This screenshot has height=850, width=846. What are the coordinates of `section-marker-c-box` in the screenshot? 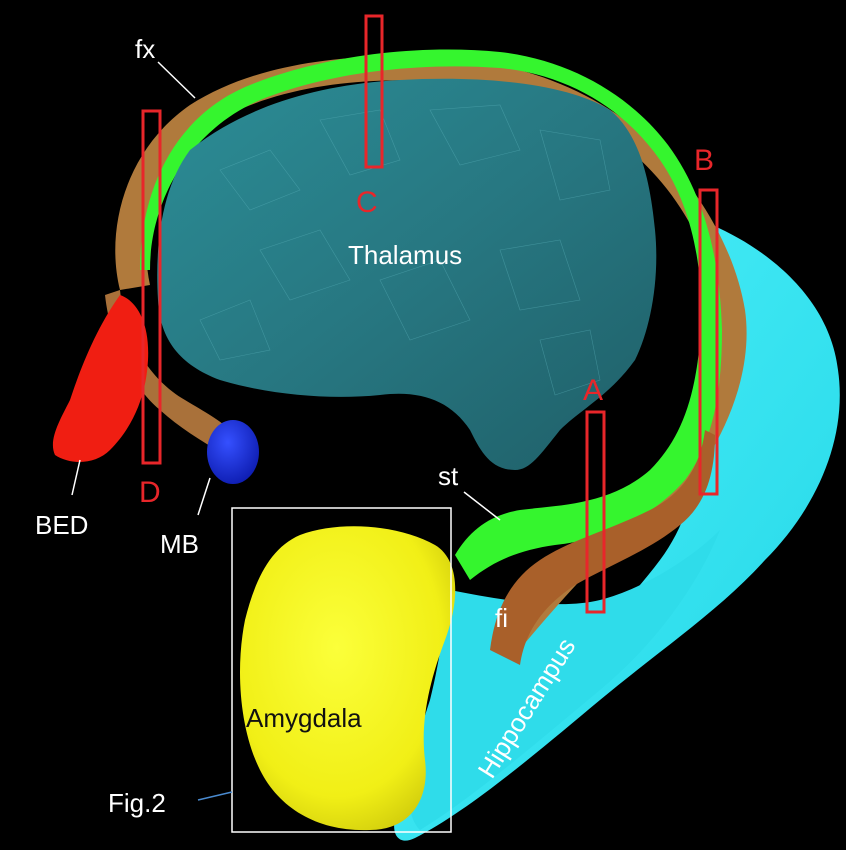 It's located at (374, 91).